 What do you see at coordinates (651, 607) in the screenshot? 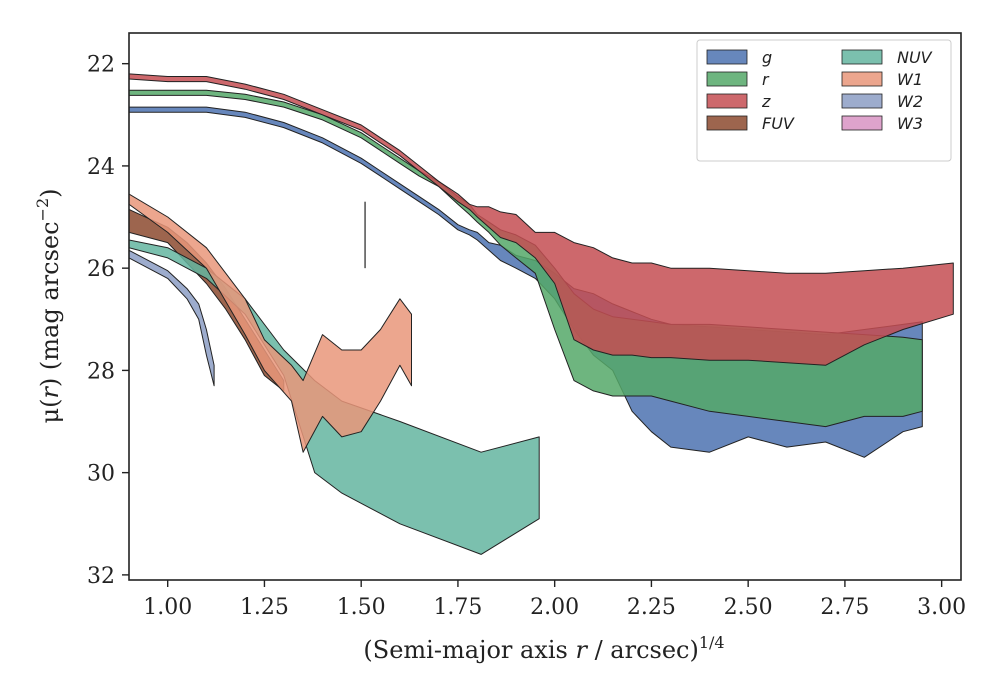
I see `x-tick-label: 2.25` at bounding box center [651, 607].